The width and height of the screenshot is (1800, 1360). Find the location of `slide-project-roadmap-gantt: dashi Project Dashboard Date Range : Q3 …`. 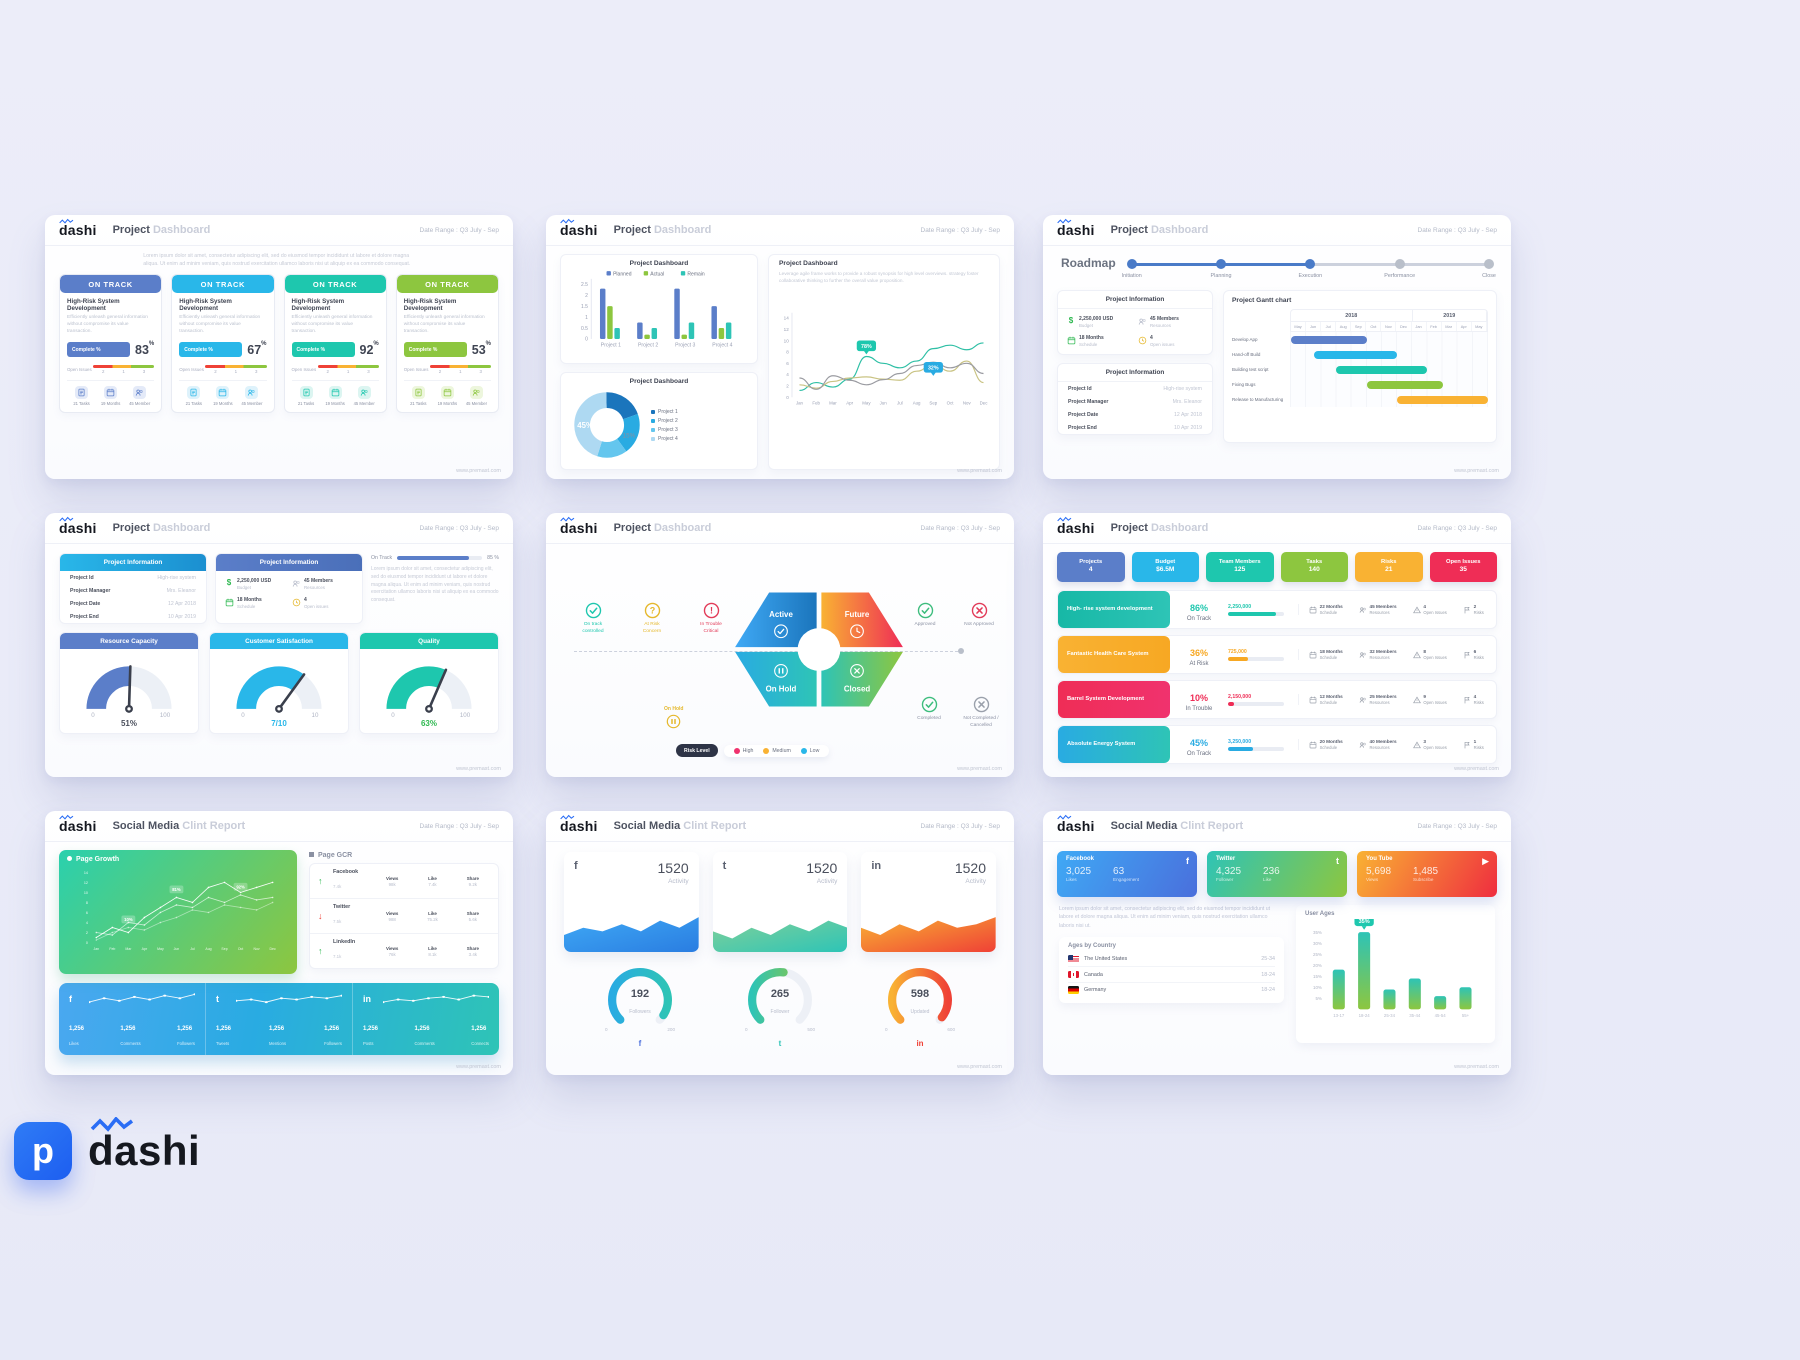

slide-project-roadmap-gantt: dashi Project Dashboard Date Range : Q3 … is located at coordinates (1277, 347).